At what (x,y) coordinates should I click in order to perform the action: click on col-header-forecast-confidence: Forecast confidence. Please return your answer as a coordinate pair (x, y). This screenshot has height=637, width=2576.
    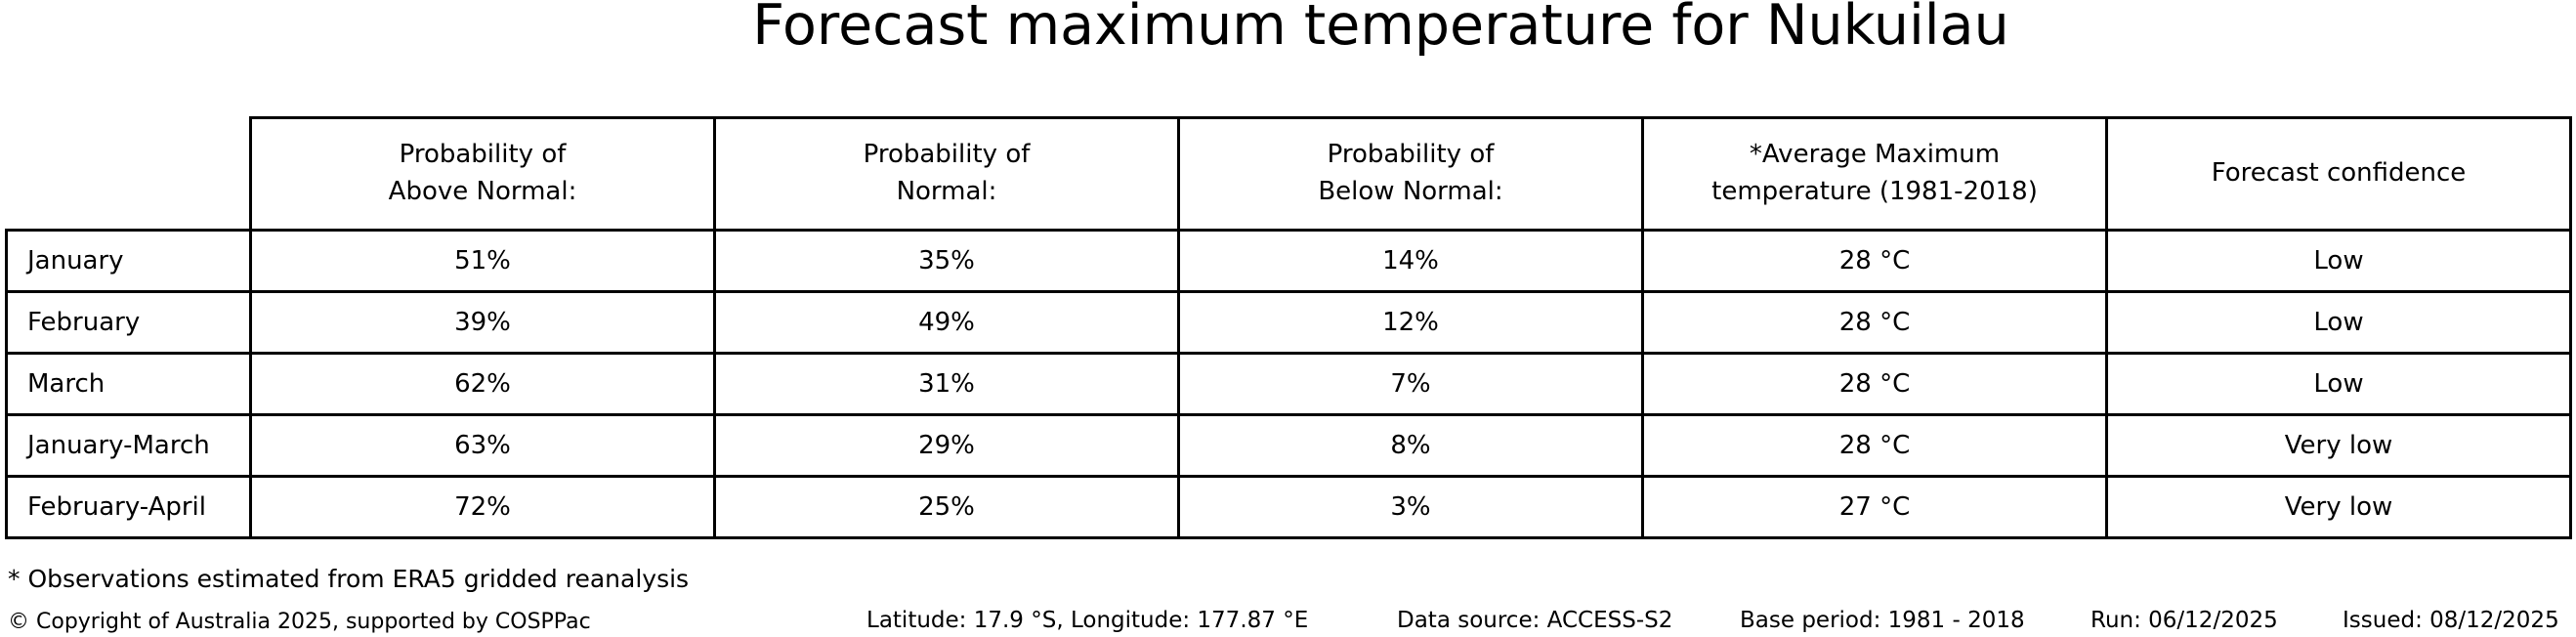
    Looking at the image, I should click on (2338, 174).